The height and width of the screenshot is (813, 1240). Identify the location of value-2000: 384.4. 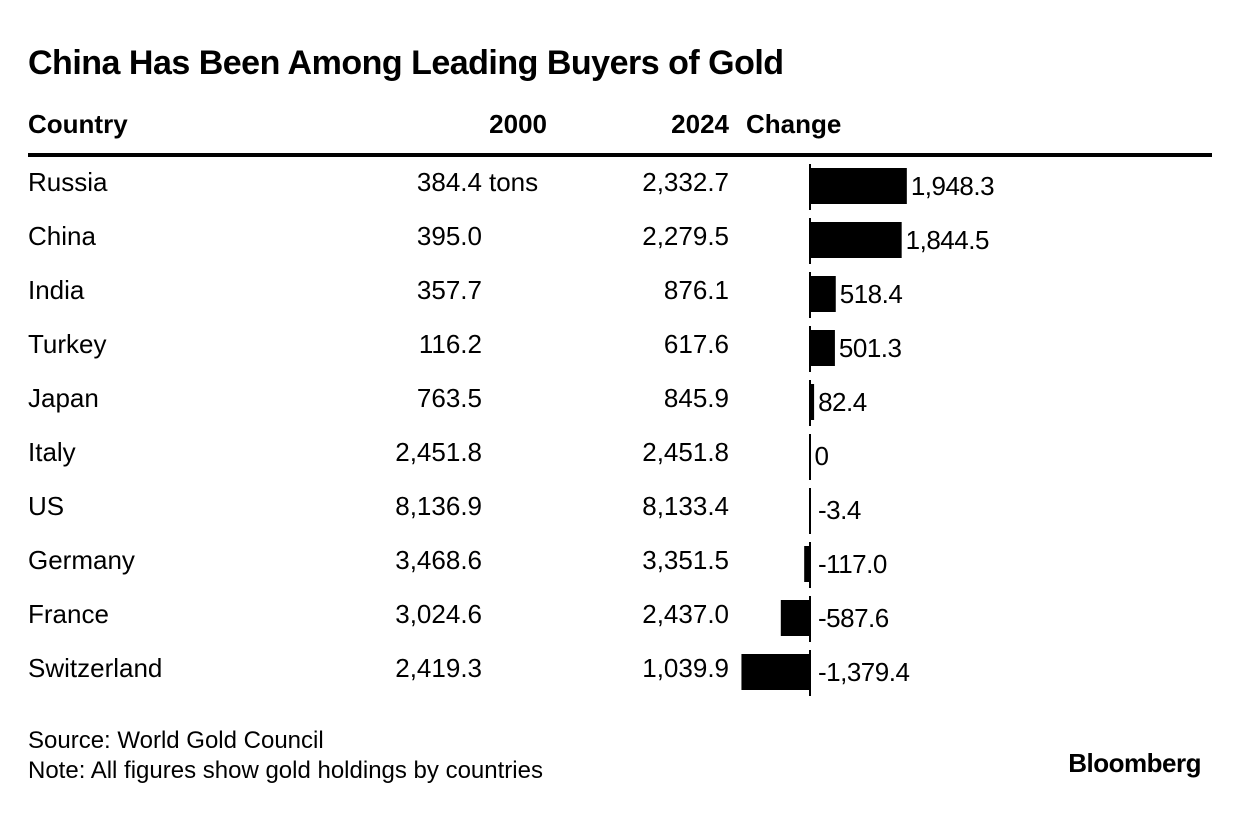
(449, 182).